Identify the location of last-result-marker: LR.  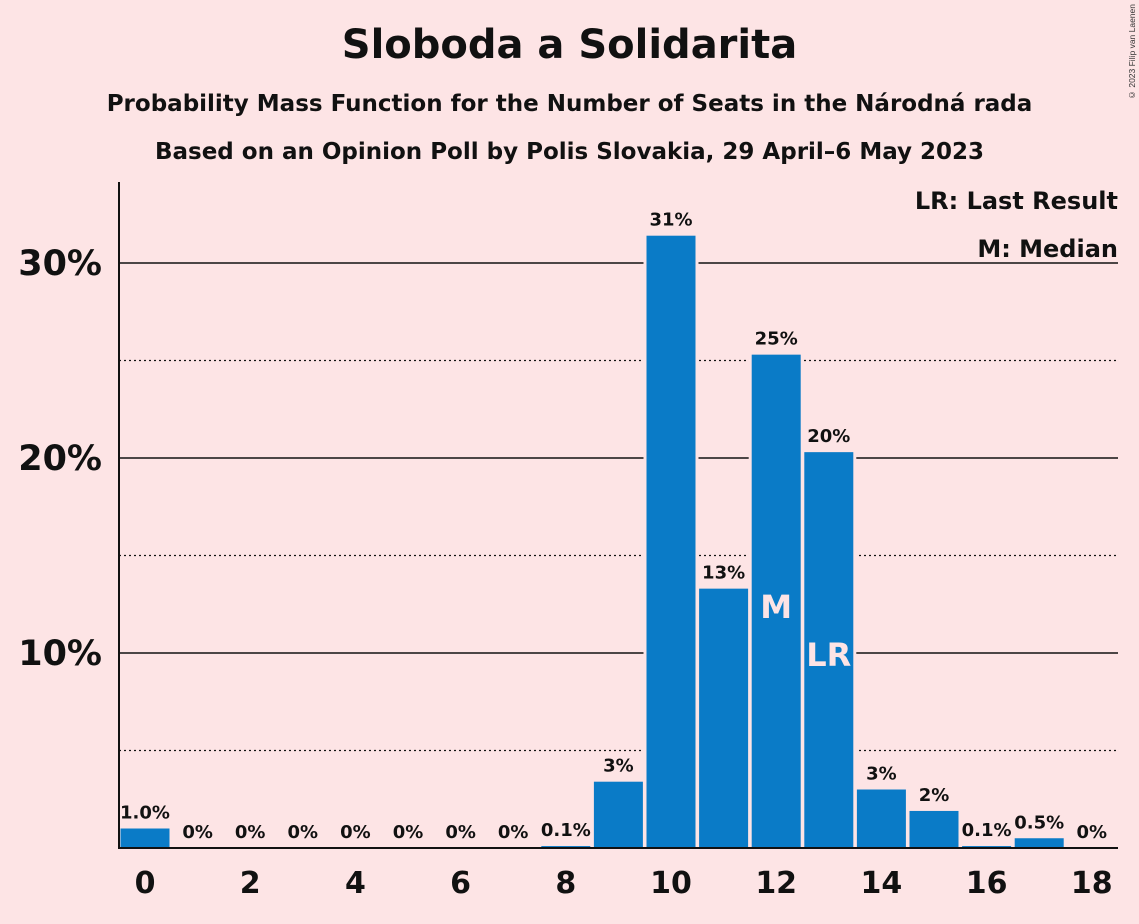
(828, 655).